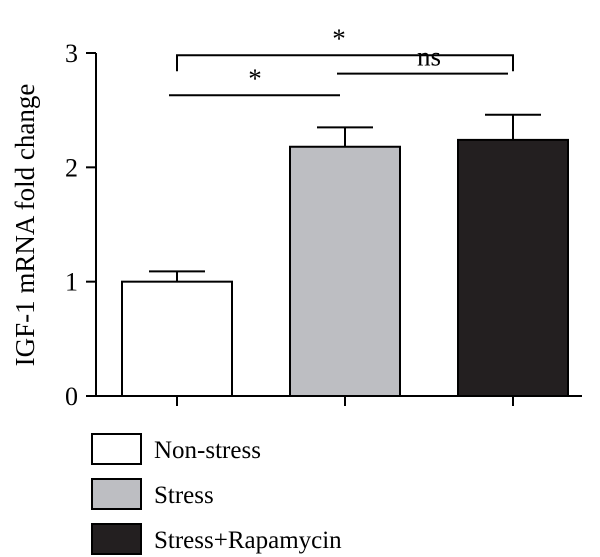 The height and width of the screenshot is (557, 600). What do you see at coordinates (71, 53) in the screenshot?
I see `y-tick-label: 3` at bounding box center [71, 53].